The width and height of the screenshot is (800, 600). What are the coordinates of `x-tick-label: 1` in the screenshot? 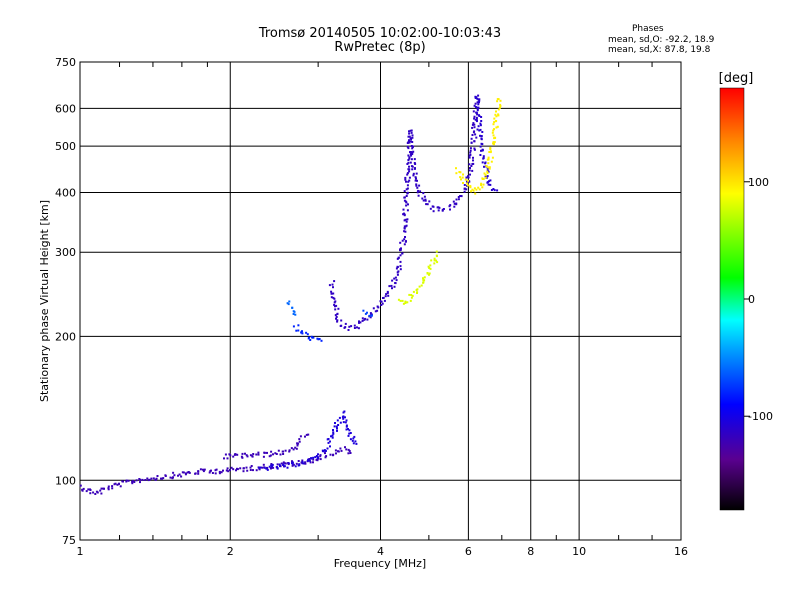 It's located at (80, 551).